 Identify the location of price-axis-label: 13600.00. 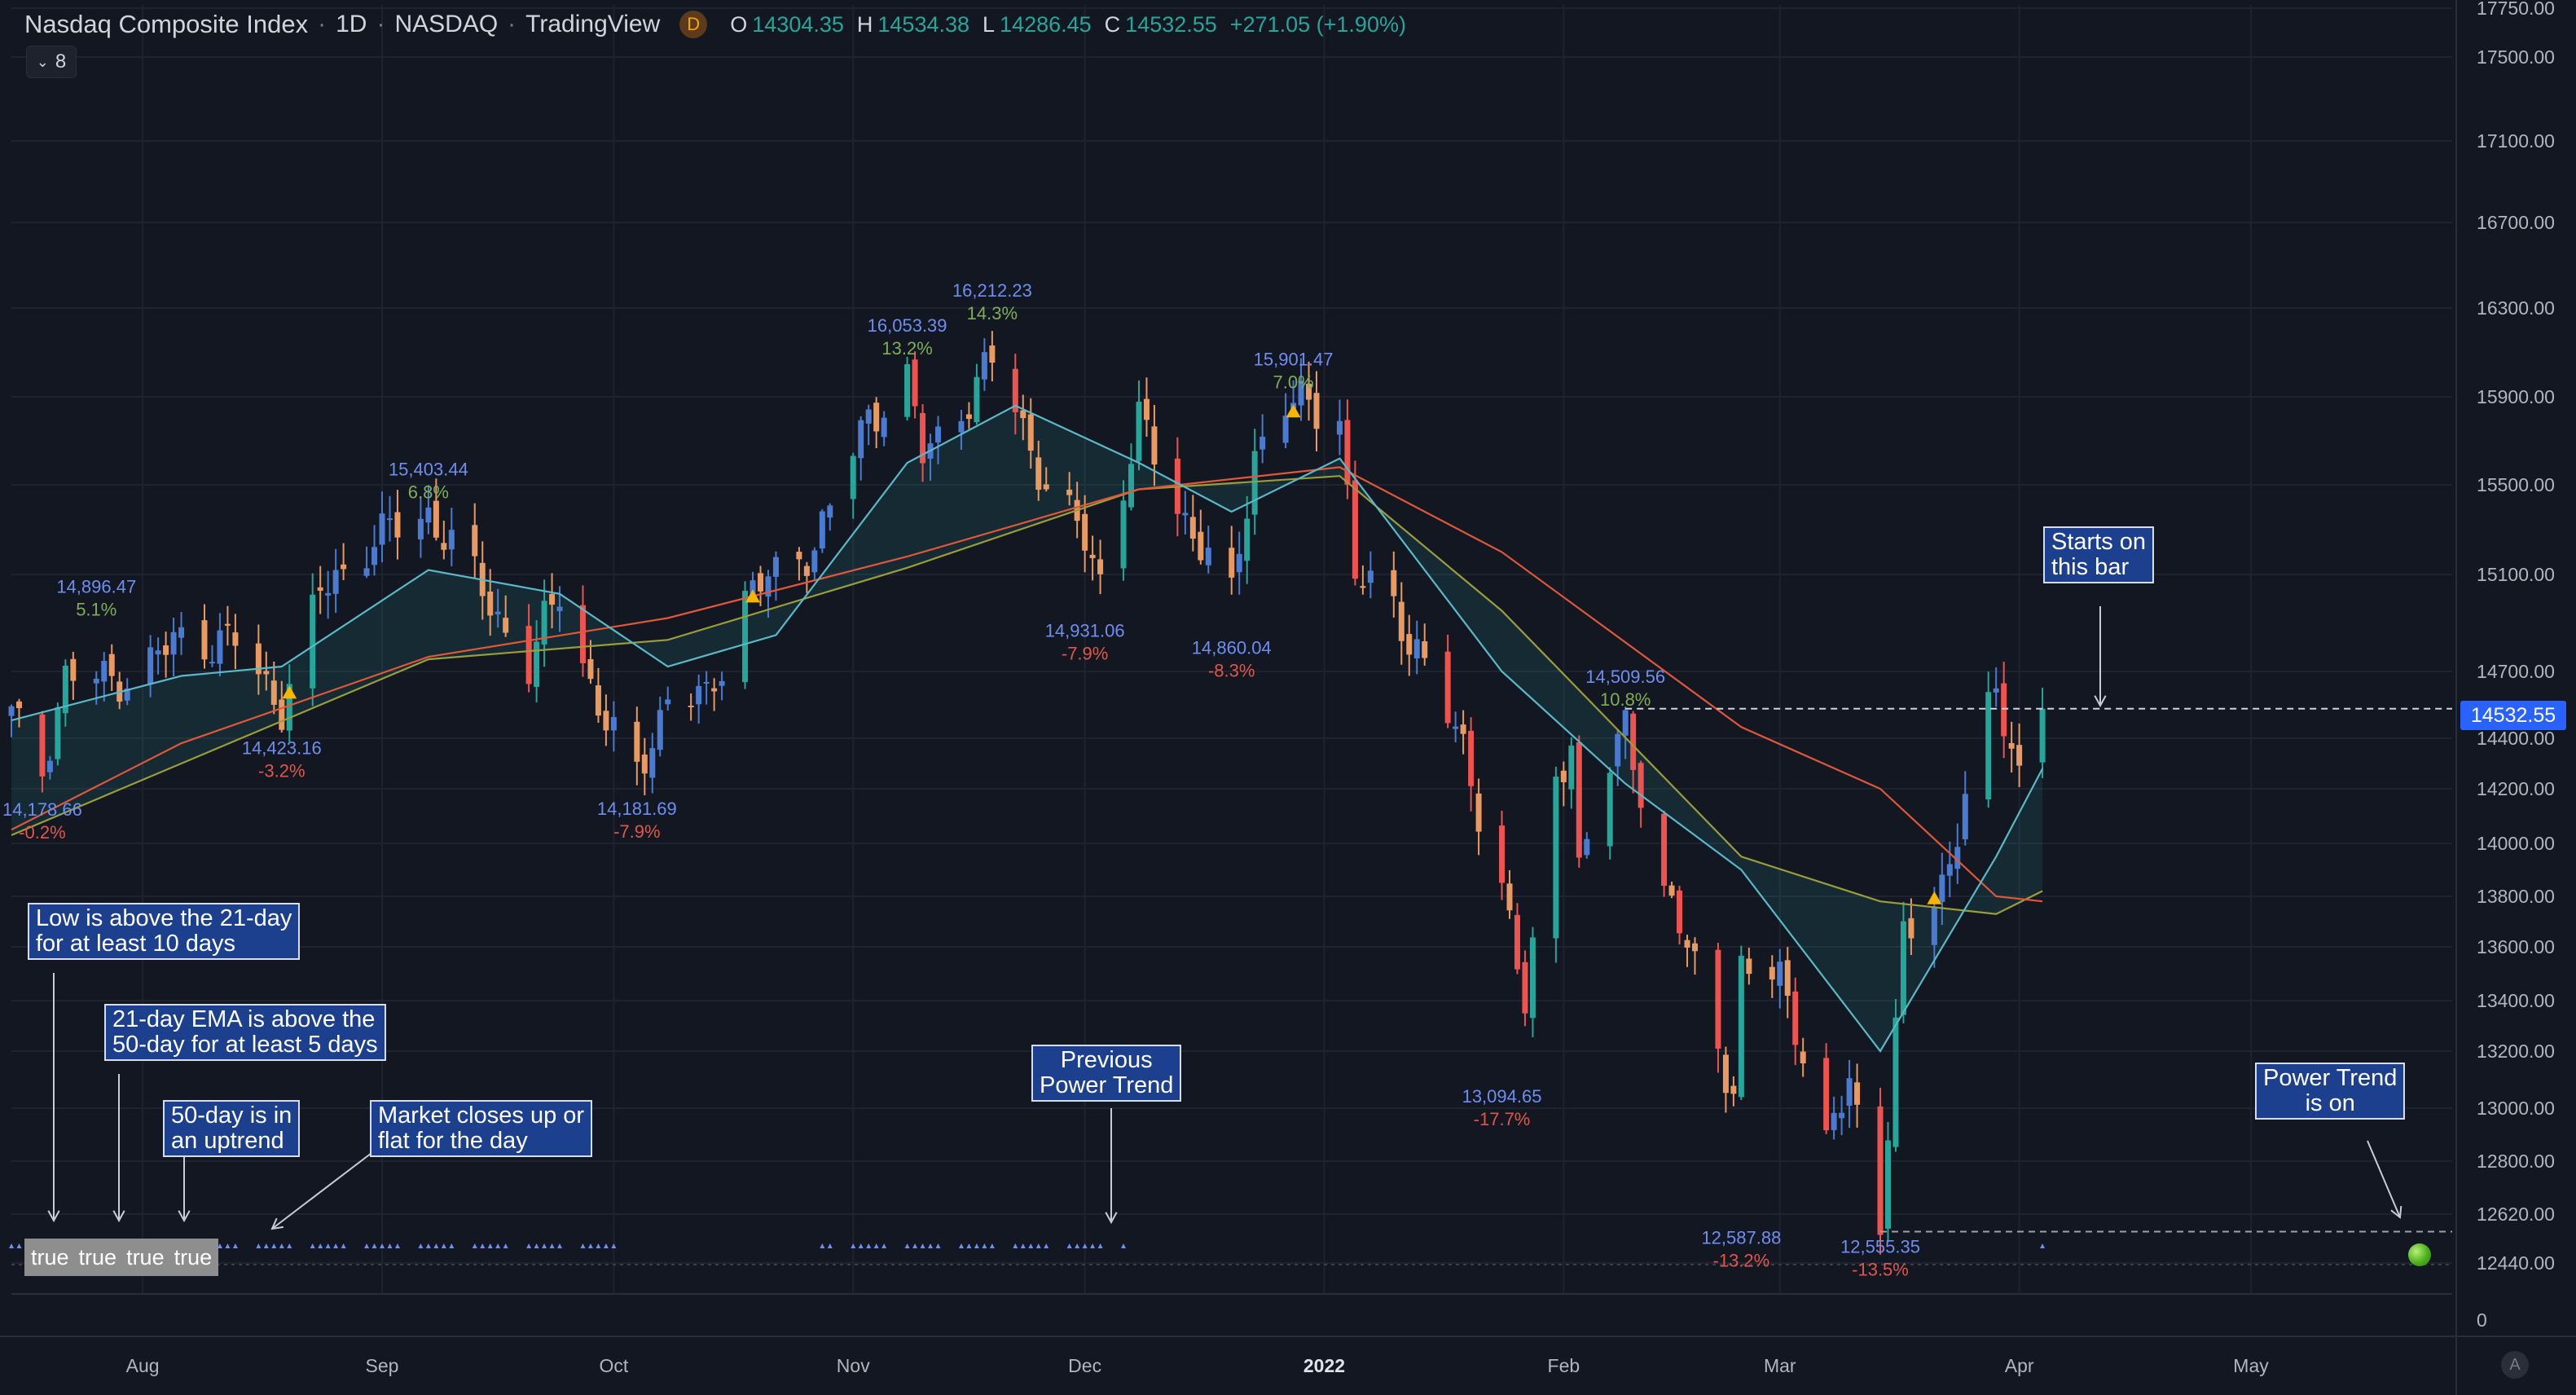
(2516, 946).